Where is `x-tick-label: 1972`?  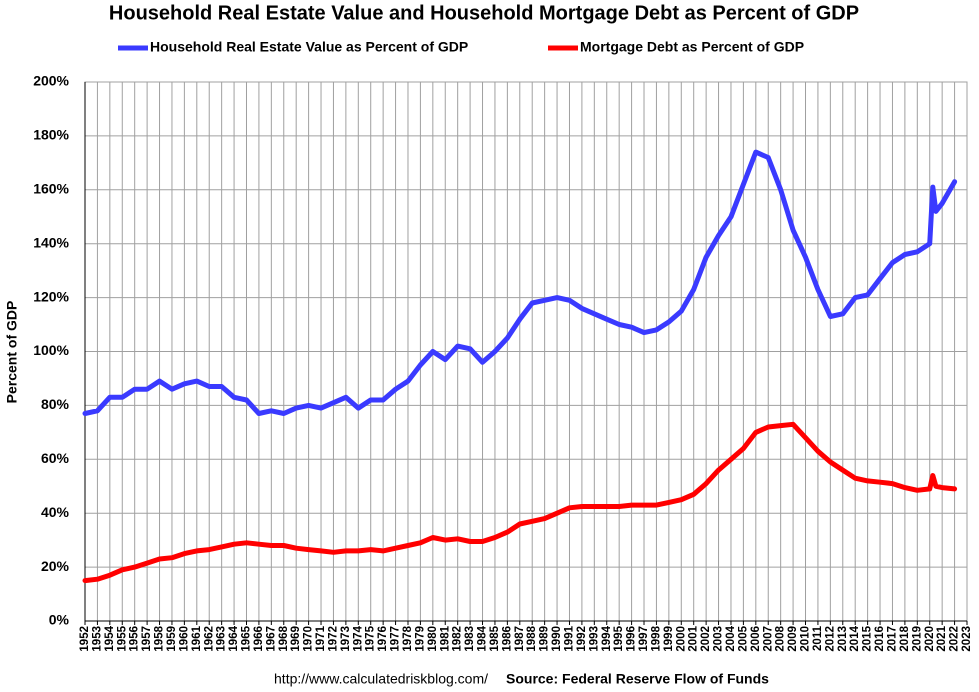 x-tick-label: 1972 is located at coordinates (333, 639).